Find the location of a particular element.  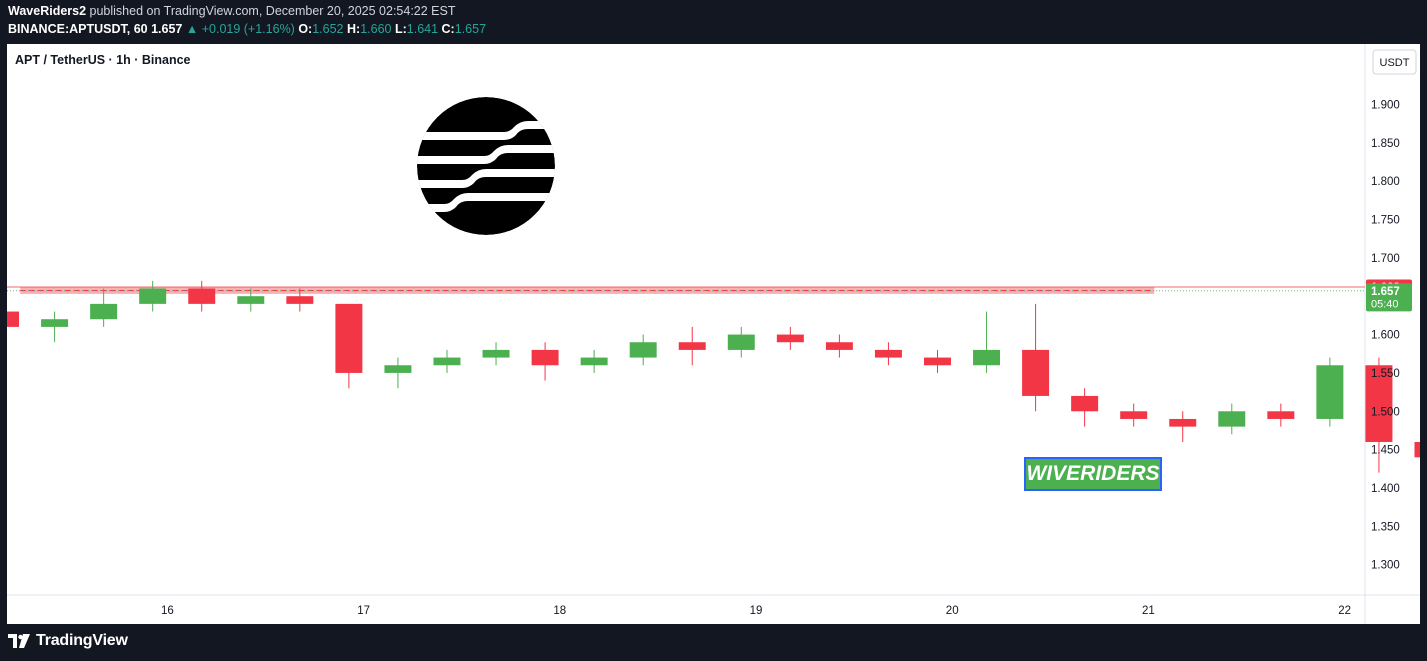

price-badge-value: 1.657 is located at coordinates (1385, 292).